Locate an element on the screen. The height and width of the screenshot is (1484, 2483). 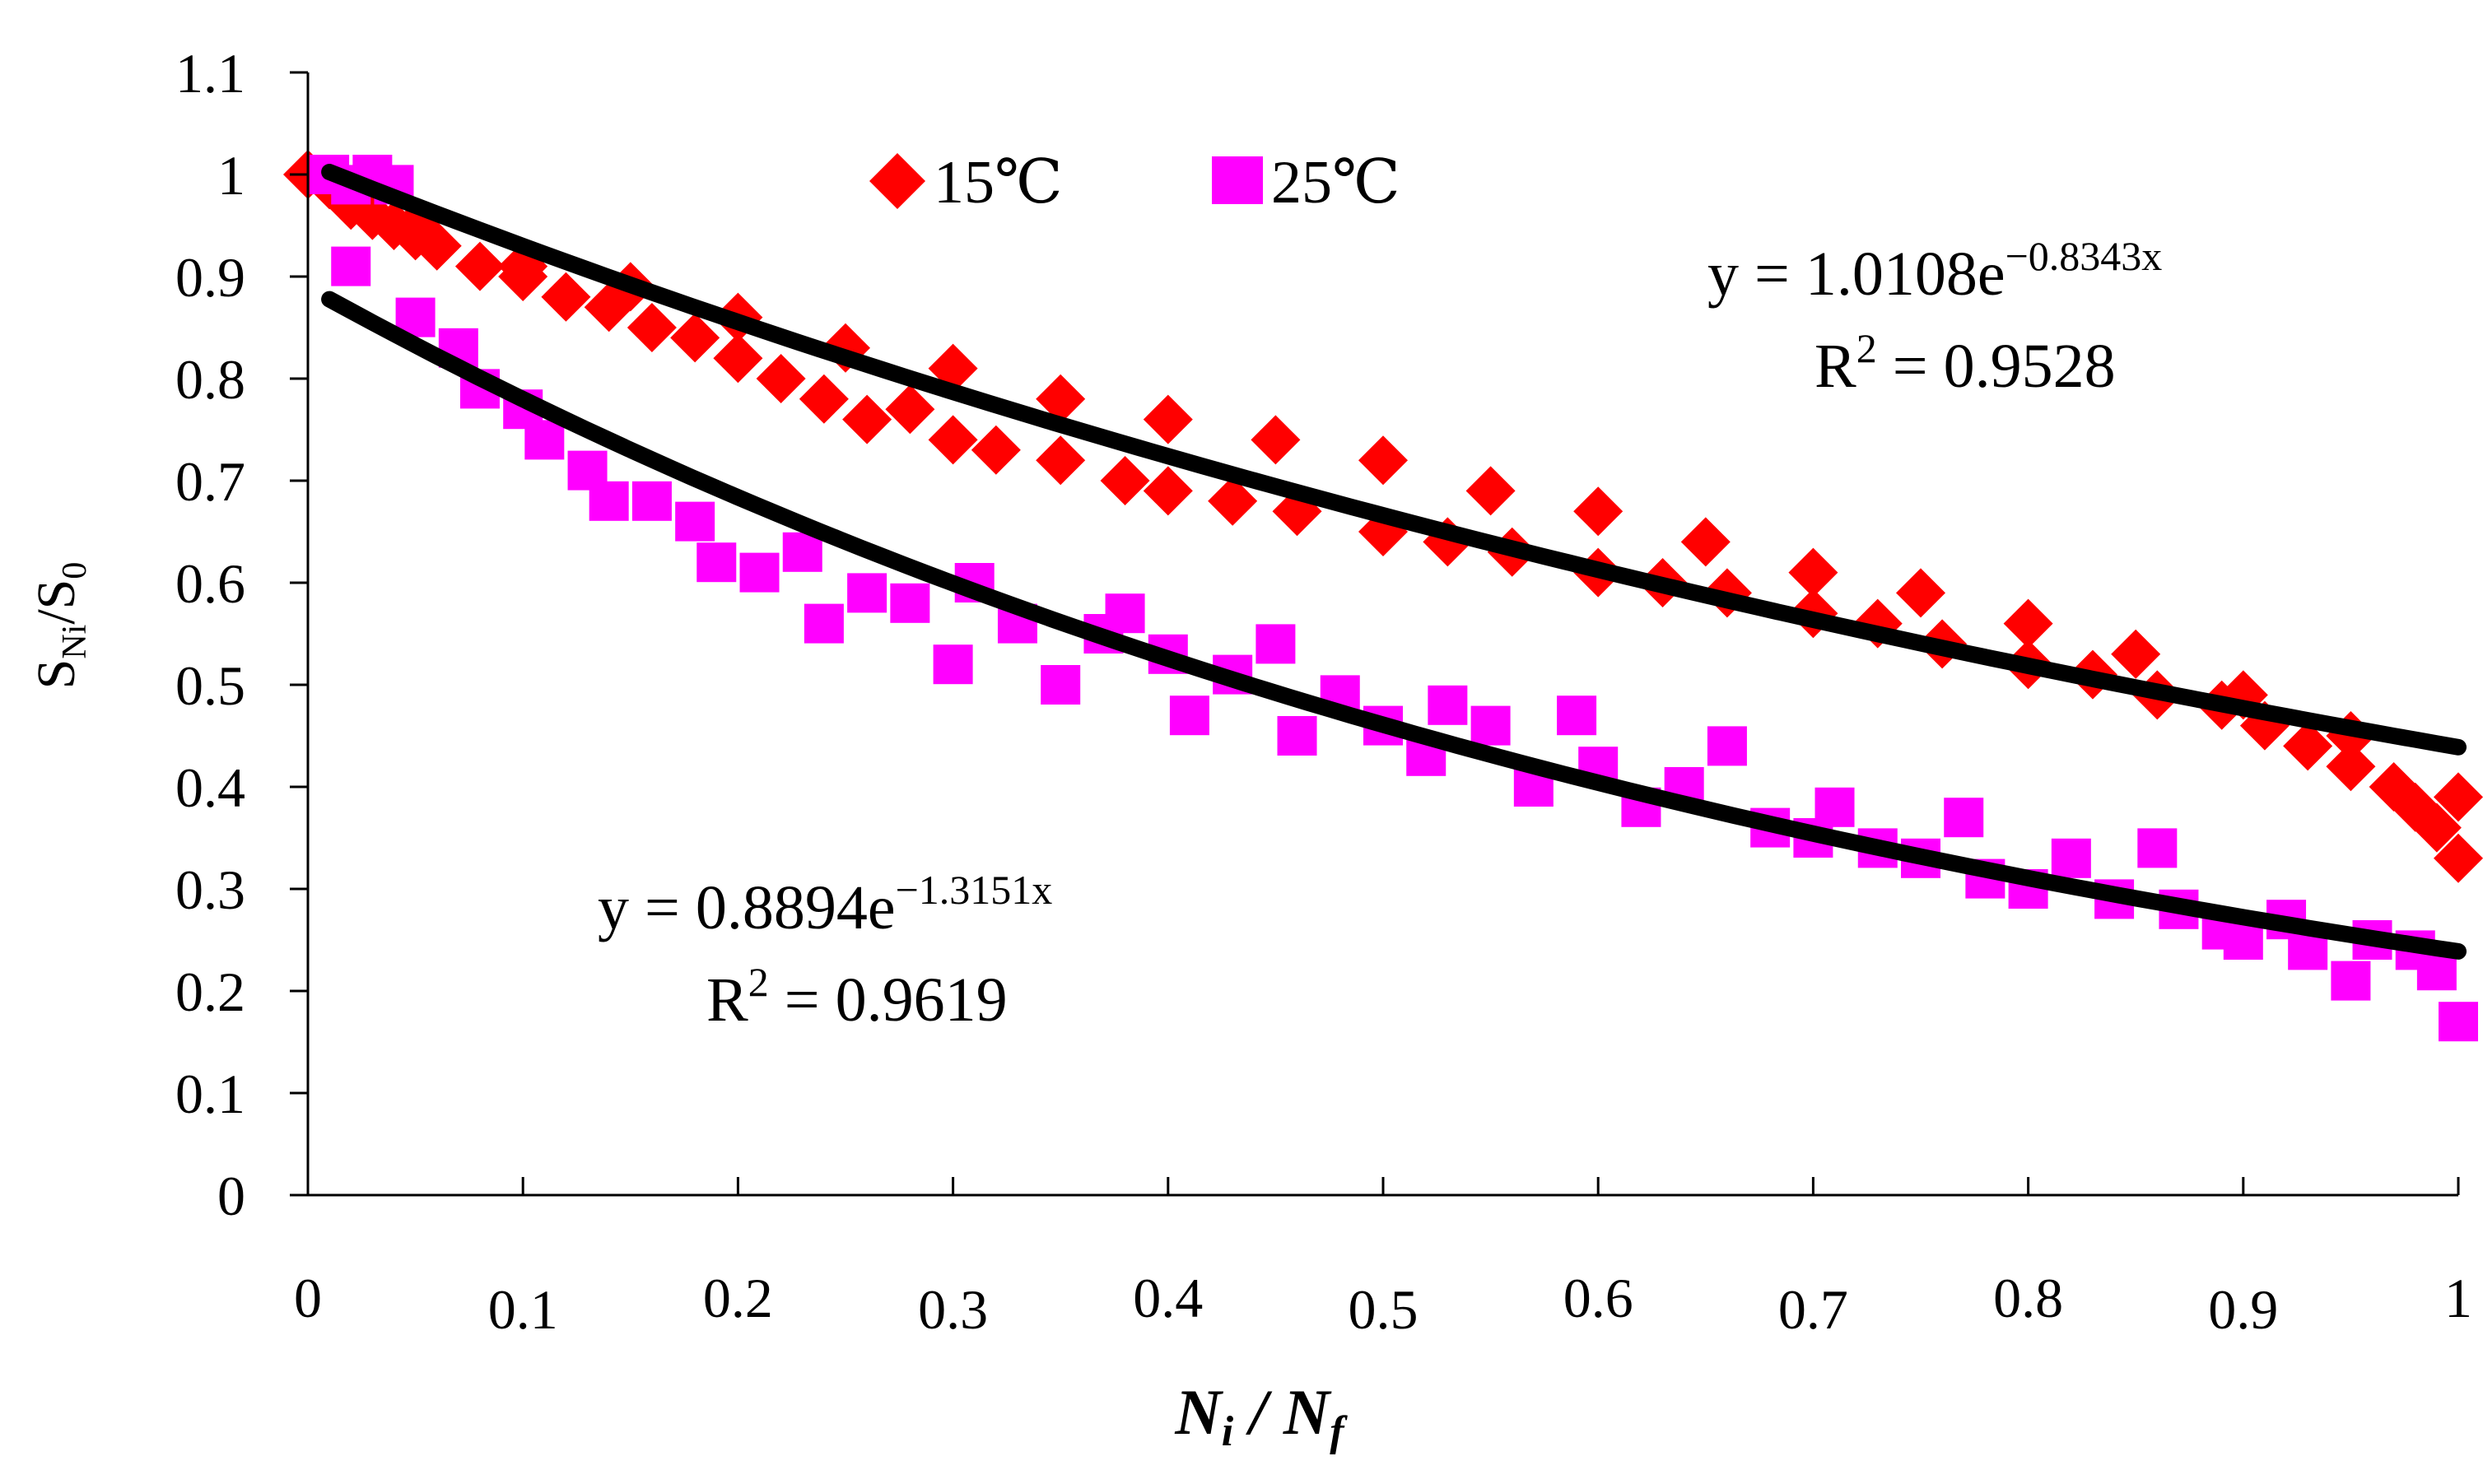
x-label-main: N is located at coordinates (1198, 1412).